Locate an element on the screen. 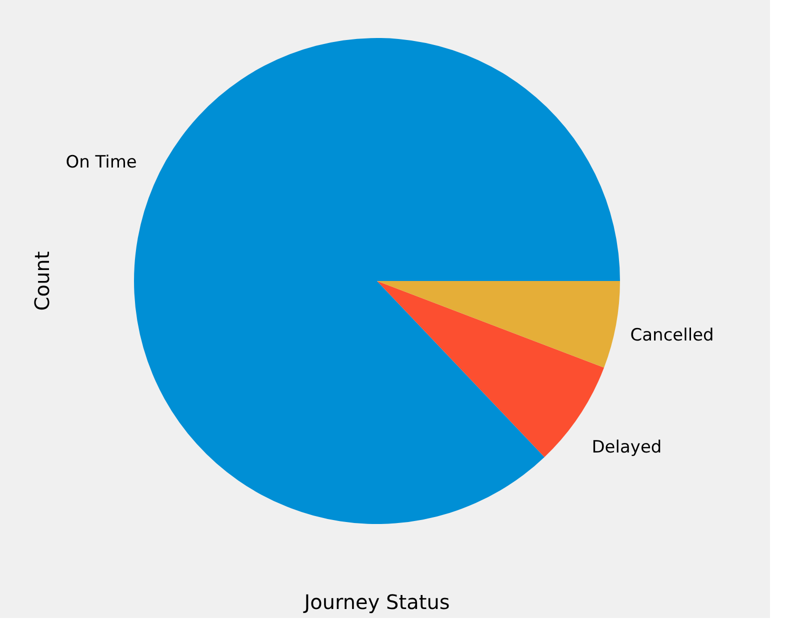 The image size is (811, 634). text: Journey Status is located at coordinates (376, 602).